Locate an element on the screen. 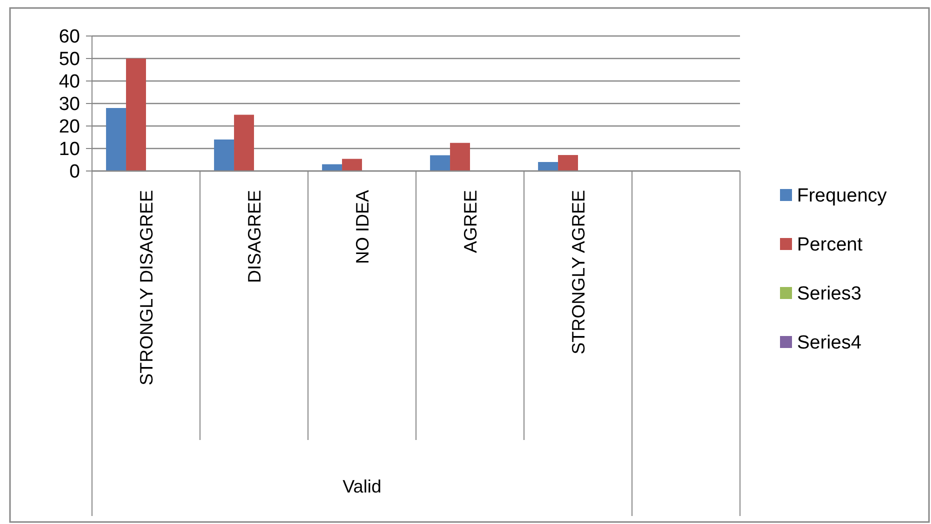 Image resolution: width=931 pixels, height=524 pixels. legend-label: Series4 is located at coordinates (829, 343).